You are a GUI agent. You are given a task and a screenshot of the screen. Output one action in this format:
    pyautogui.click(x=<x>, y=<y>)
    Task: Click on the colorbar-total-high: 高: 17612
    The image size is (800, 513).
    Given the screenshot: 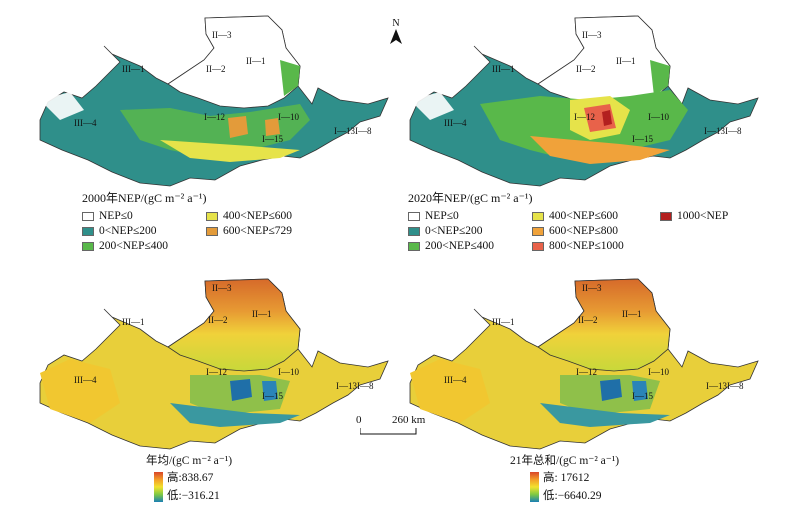 What is the action you would take?
    pyautogui.click(x=566, y=478)
    